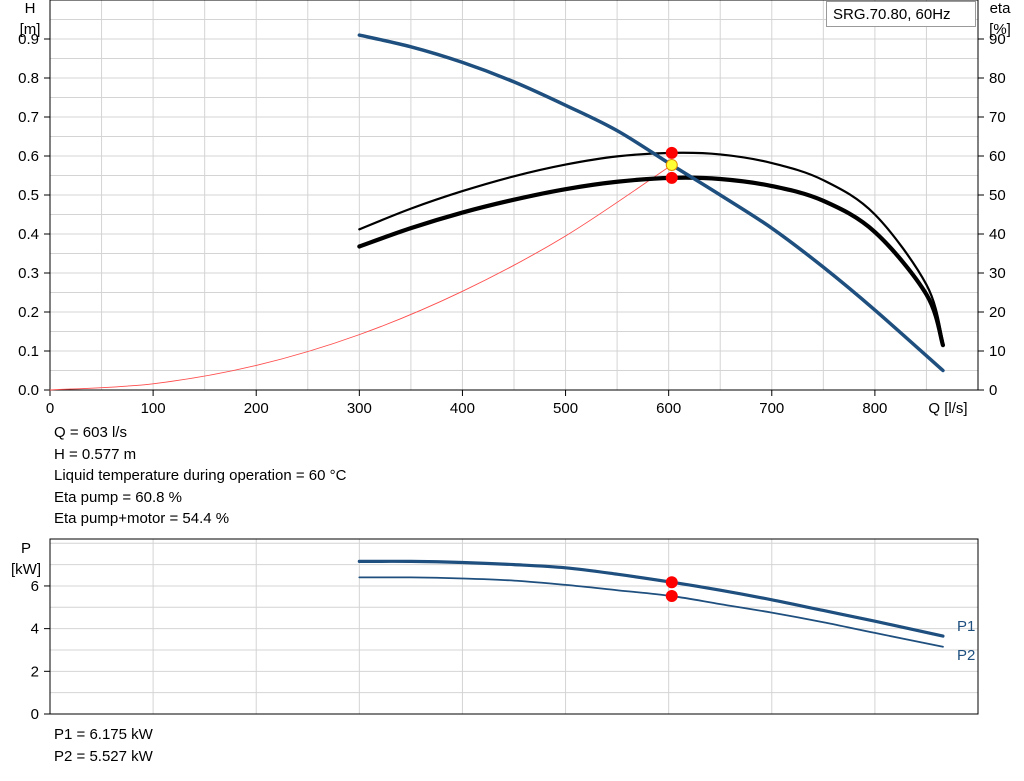 The image size is (1024, 781). I want to click on y-tick-label-left: 0.7, so click(28, 117).